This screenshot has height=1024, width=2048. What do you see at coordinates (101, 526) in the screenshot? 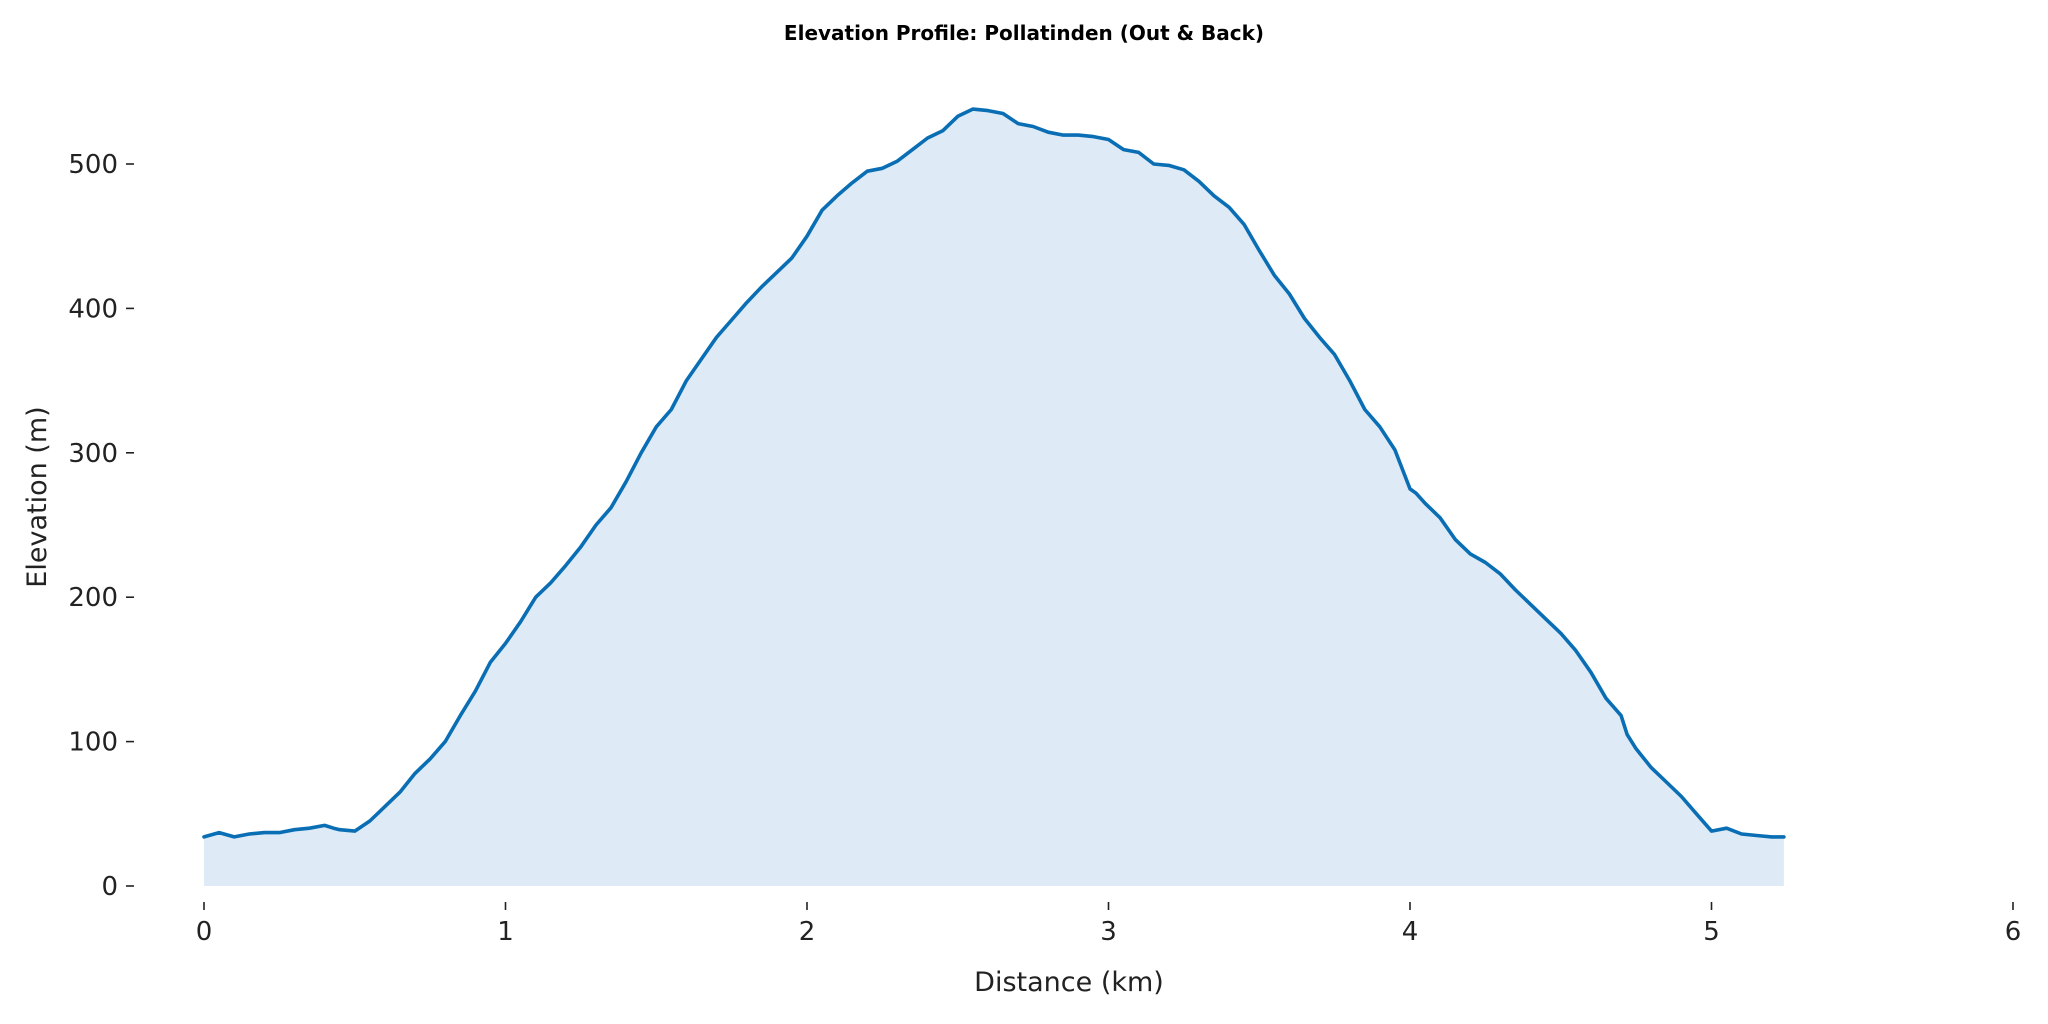
I see `y-axis: 0 100 200 300 400 500` at bounding box center [101, 526].